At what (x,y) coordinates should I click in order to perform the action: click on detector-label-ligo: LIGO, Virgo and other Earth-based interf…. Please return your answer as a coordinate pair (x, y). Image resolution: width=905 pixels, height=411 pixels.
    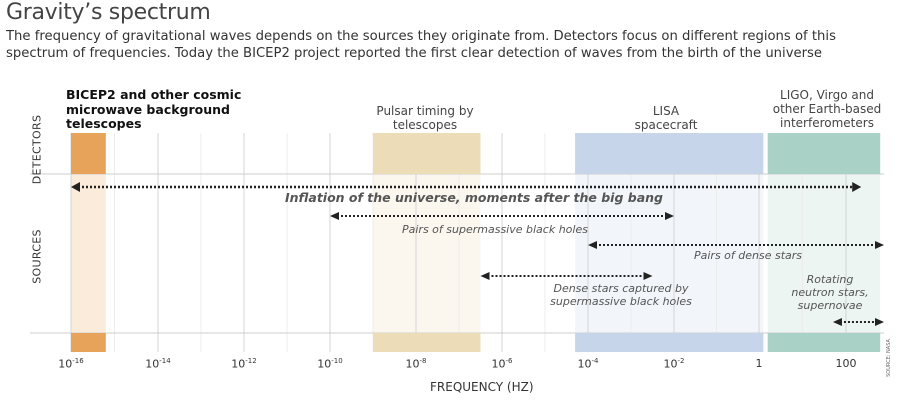
    Looking at the image, I should click on (827, 109).